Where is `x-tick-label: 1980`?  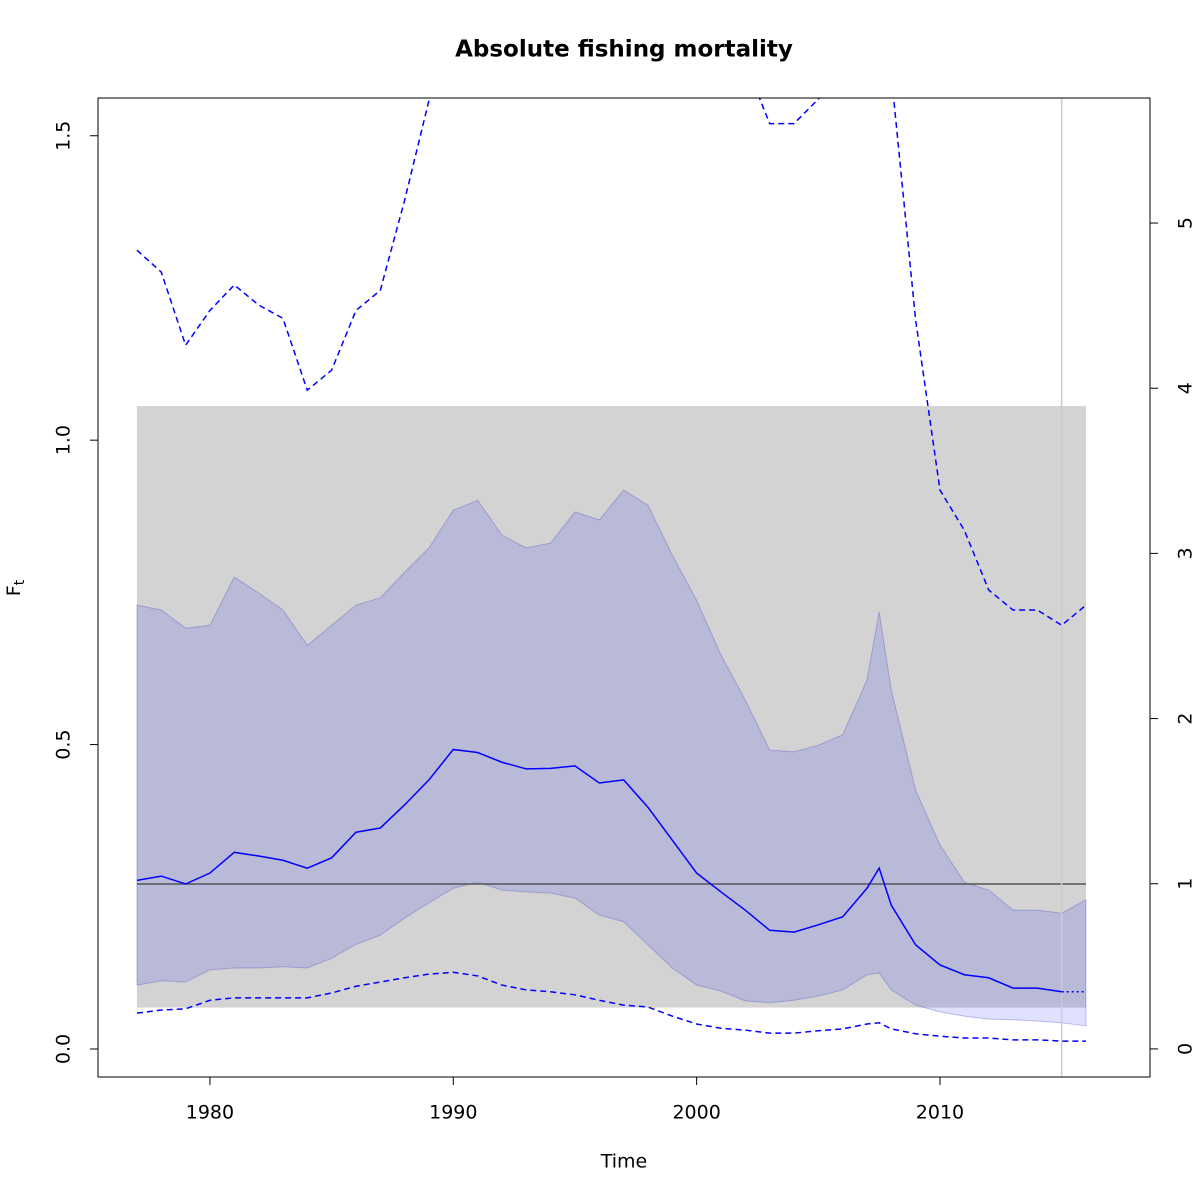 x-tick-label: 1980 is located at coordinates (210, 1113).